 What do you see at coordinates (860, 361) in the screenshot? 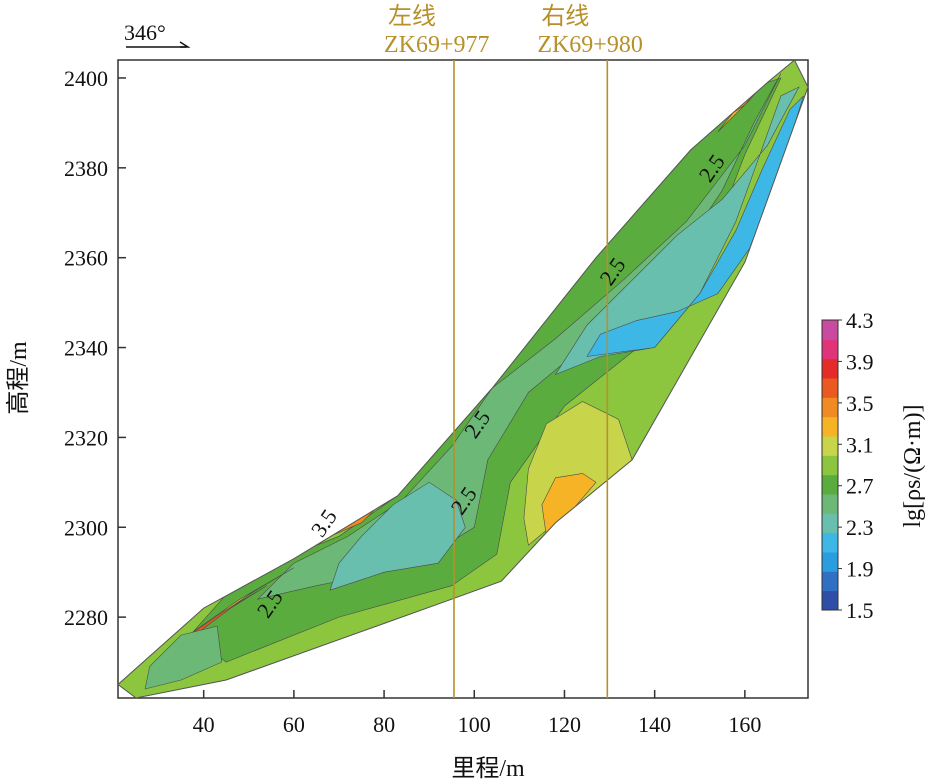
I see `colorbar-tick-label: 3.9` at bounding box center [860, 361].